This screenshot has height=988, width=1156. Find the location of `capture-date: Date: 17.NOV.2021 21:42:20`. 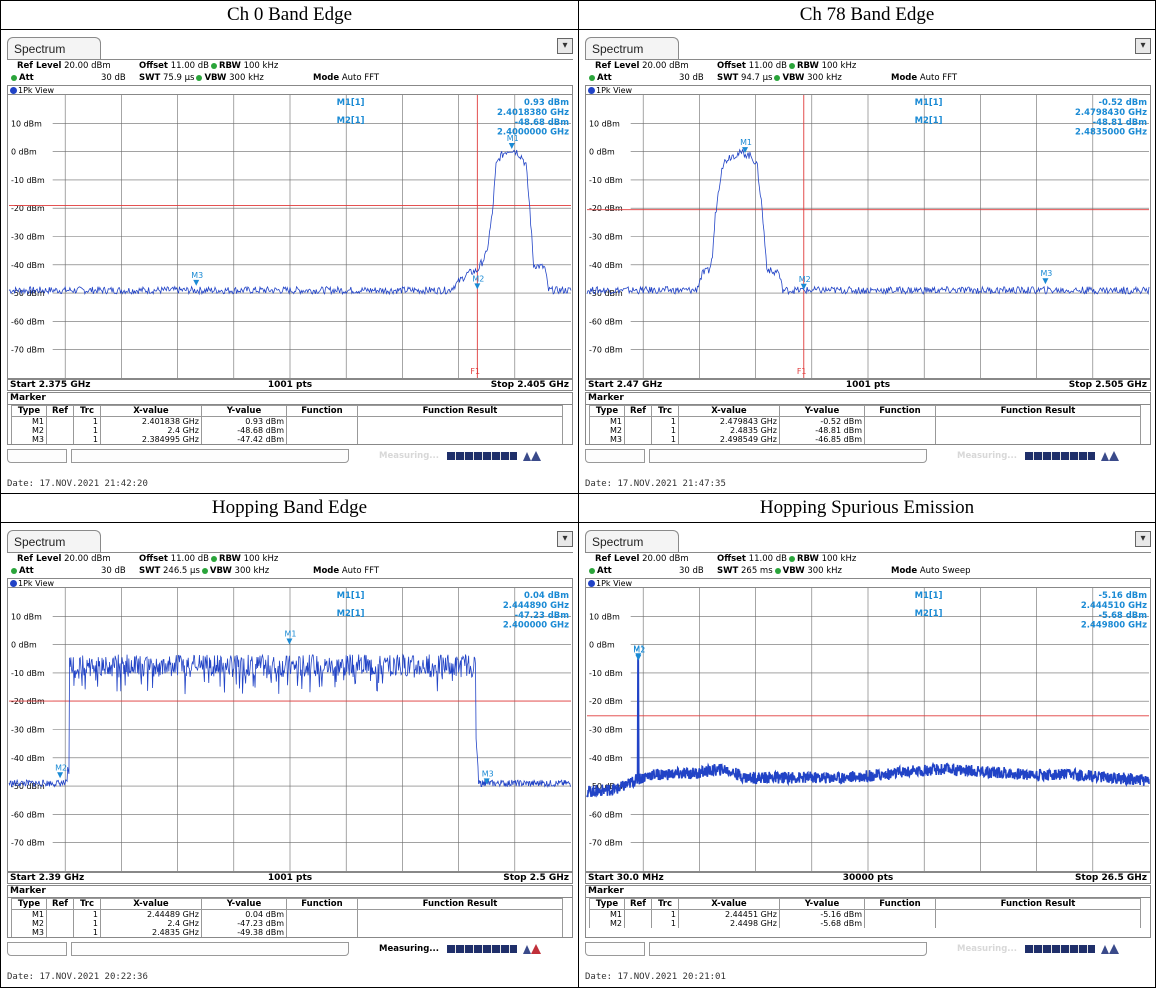

capture-date: Date: 17.NOV.2021 21:42:20 is located at coordinates (77, 484).